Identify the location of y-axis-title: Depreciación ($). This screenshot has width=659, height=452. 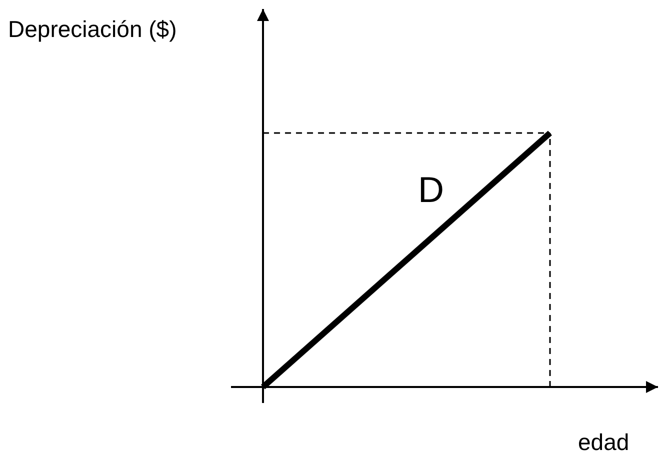
(92, 29).